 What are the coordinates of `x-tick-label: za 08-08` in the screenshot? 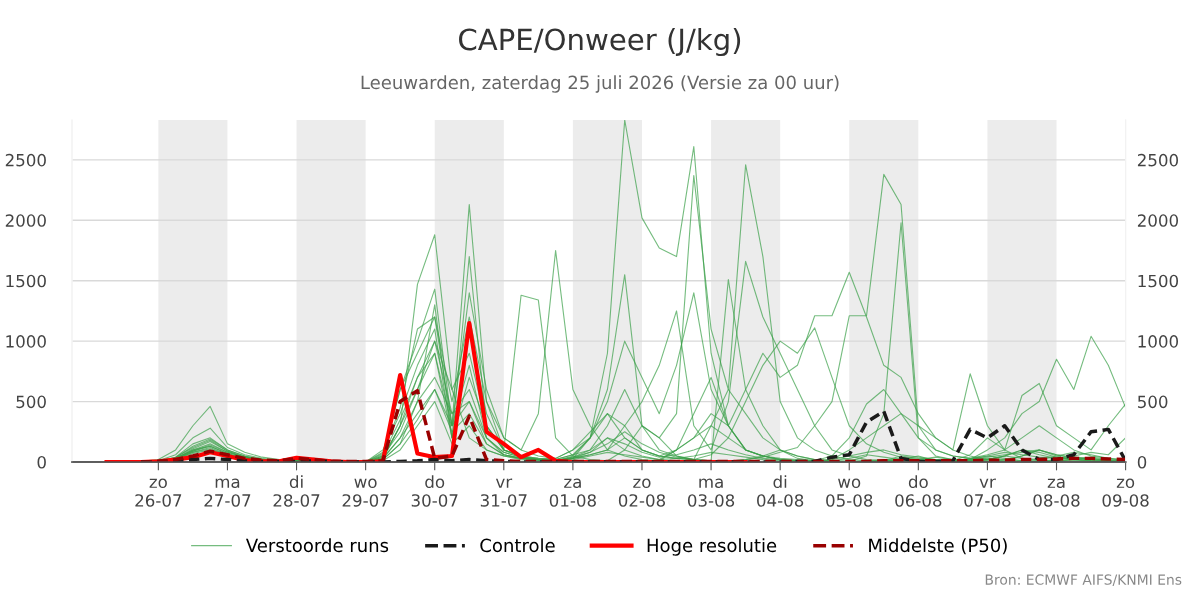 It's located at (1056, 492).